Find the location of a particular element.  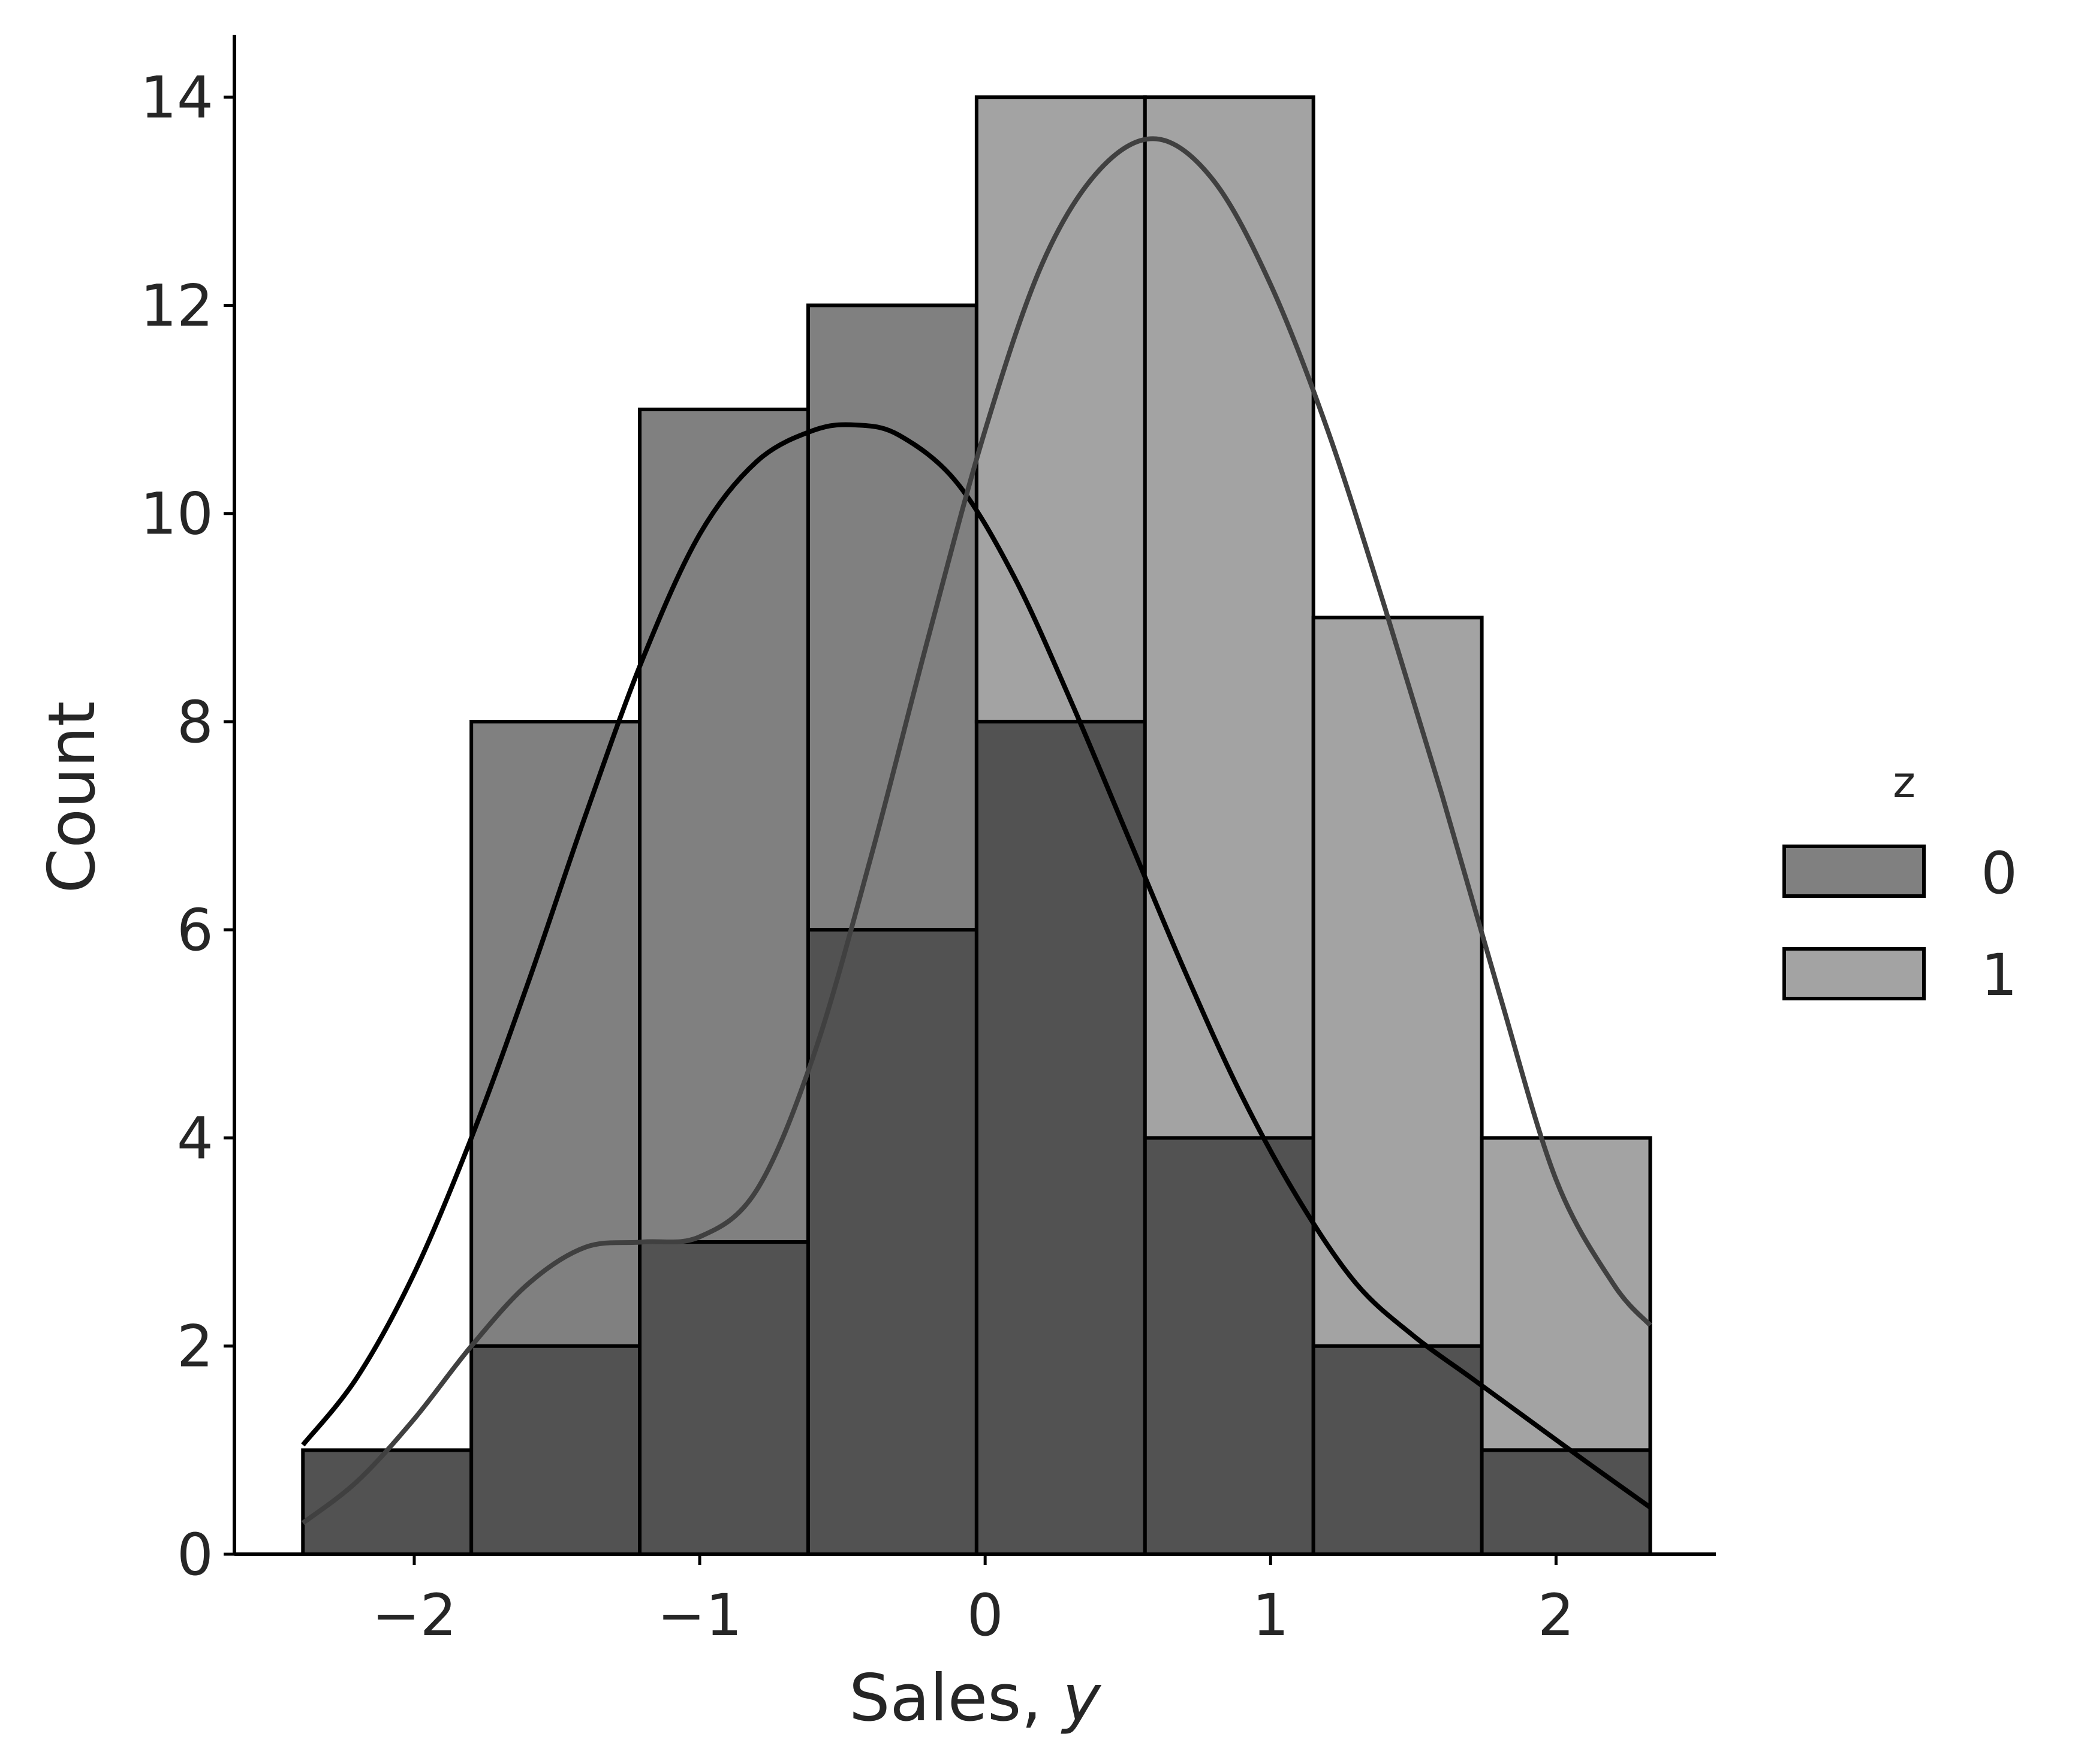

x-ticks: −2 −1 0 1 2 is located at coordinates (973, 1601).